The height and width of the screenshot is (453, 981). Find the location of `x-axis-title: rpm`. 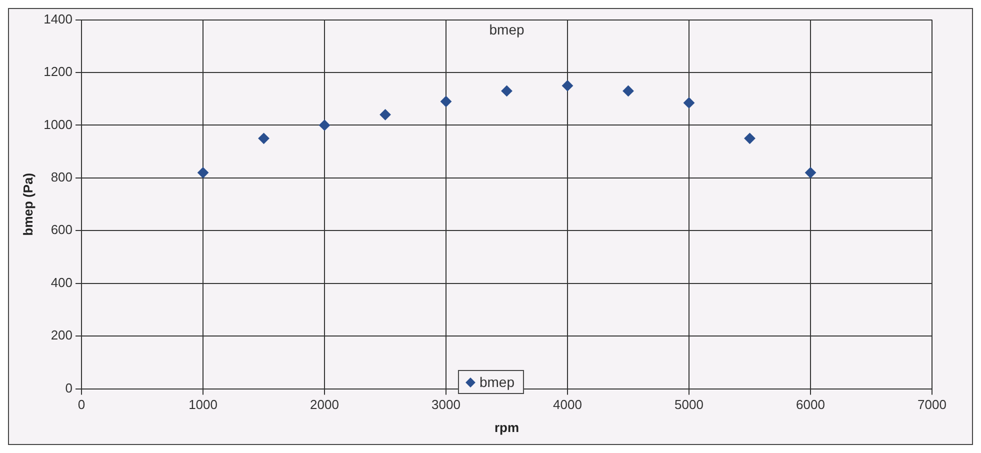

x-axis-title: rpm is located at coordinates (507, 427).